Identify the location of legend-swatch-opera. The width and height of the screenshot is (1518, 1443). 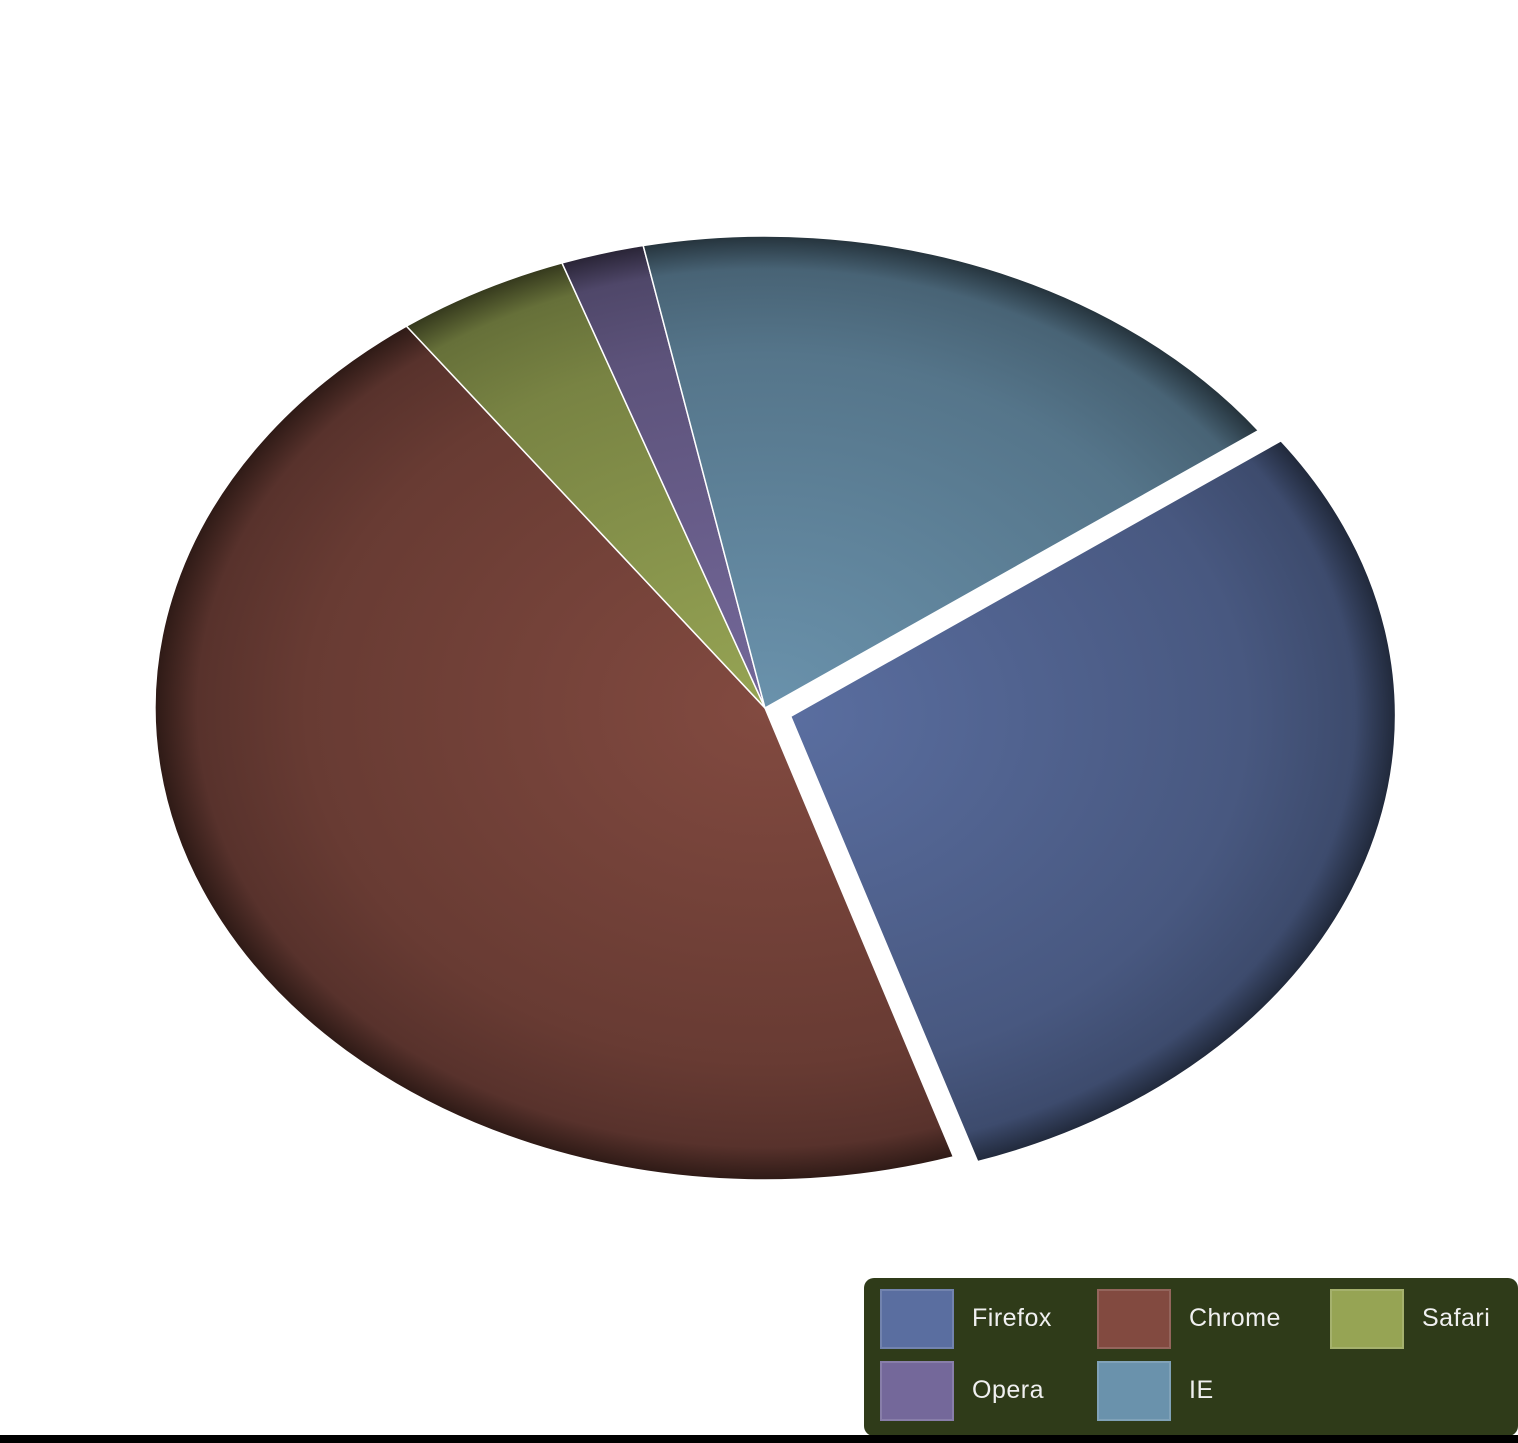
(917, 1391).